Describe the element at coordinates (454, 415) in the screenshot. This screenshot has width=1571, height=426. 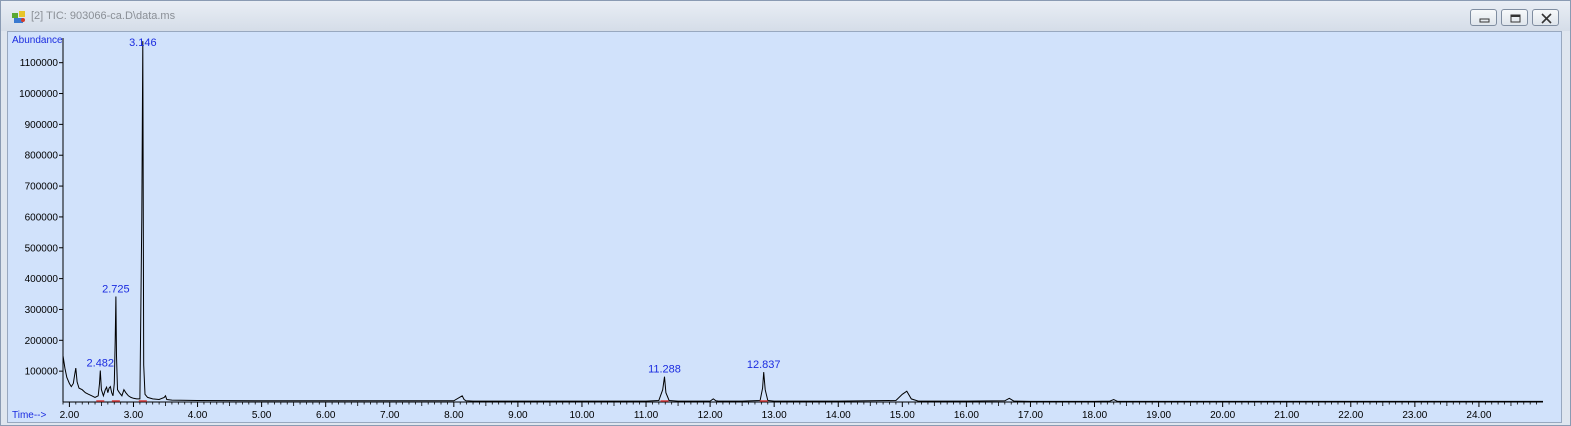
I see `x-tick-label: 8.00` at that location.